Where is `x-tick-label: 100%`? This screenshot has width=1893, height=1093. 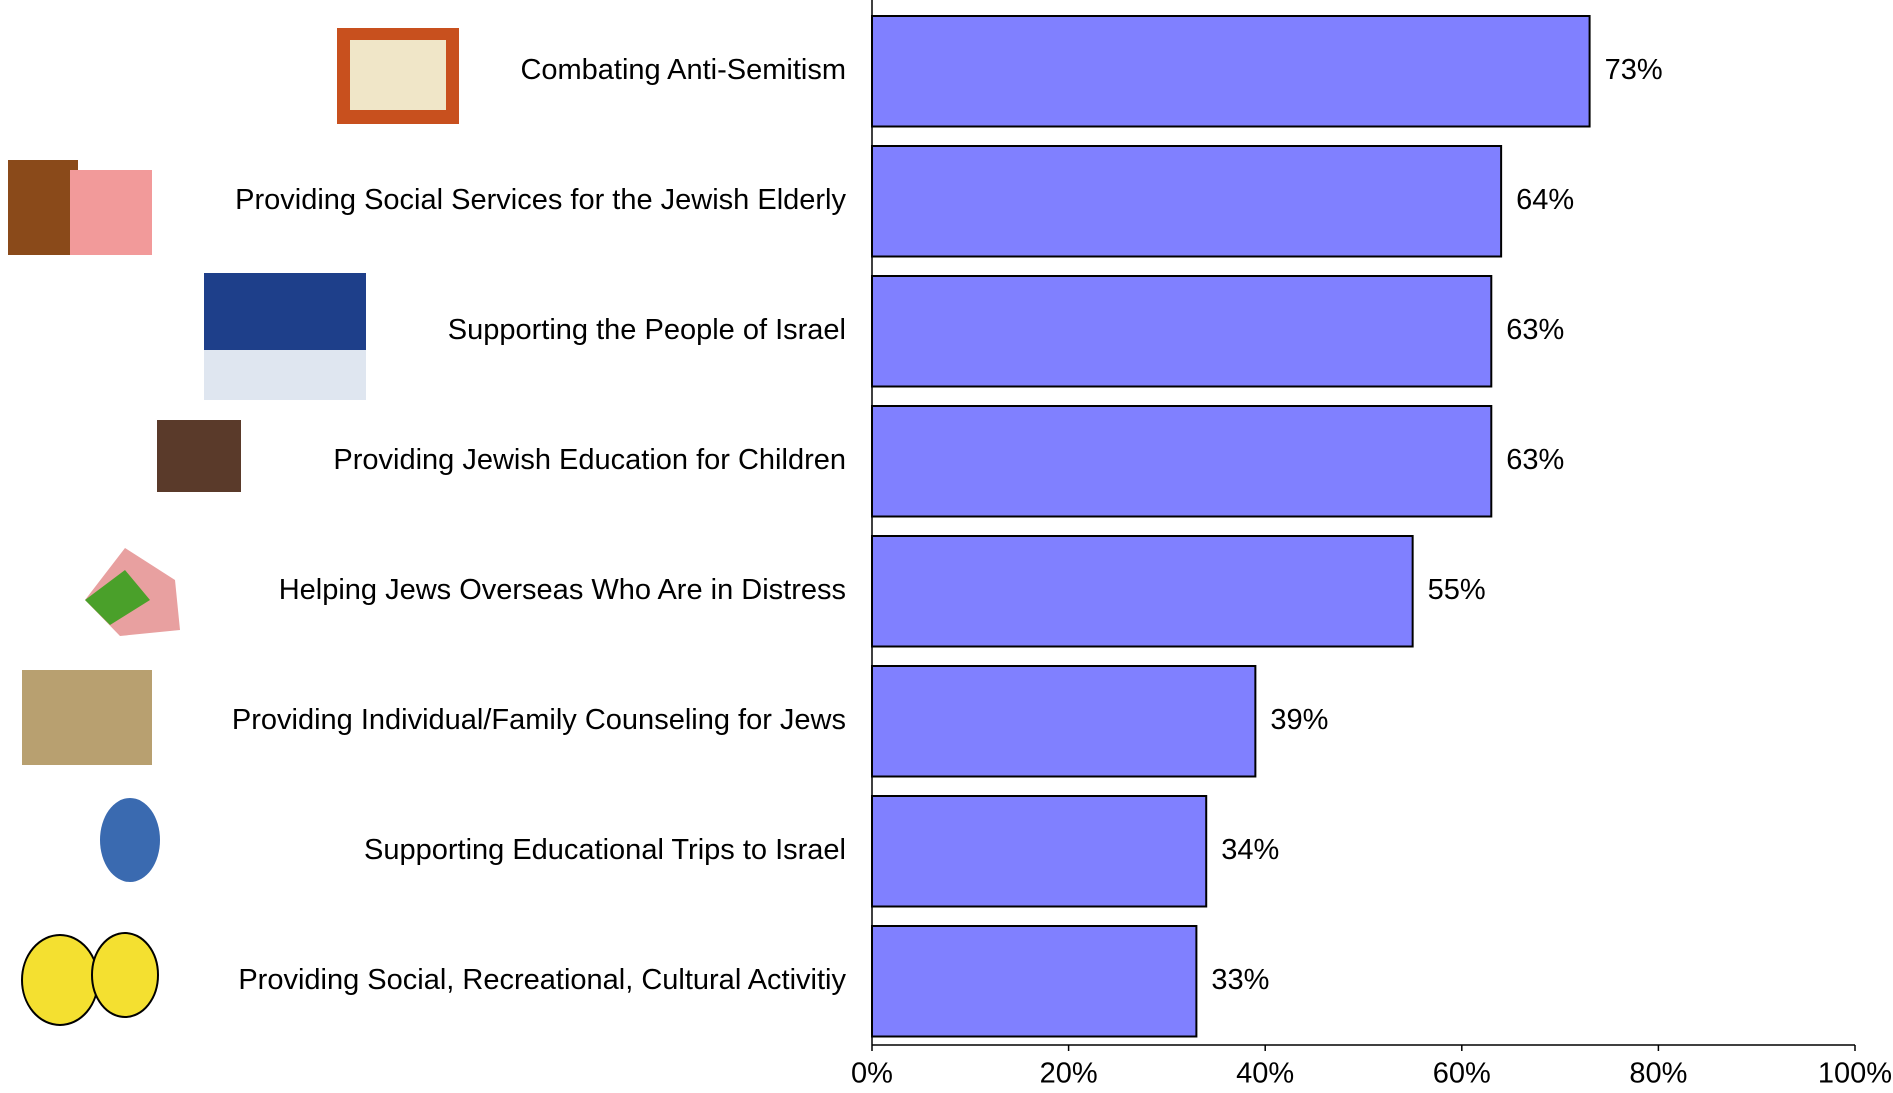 x-tick-label: 100% is located at coordinates (1855, 1074).